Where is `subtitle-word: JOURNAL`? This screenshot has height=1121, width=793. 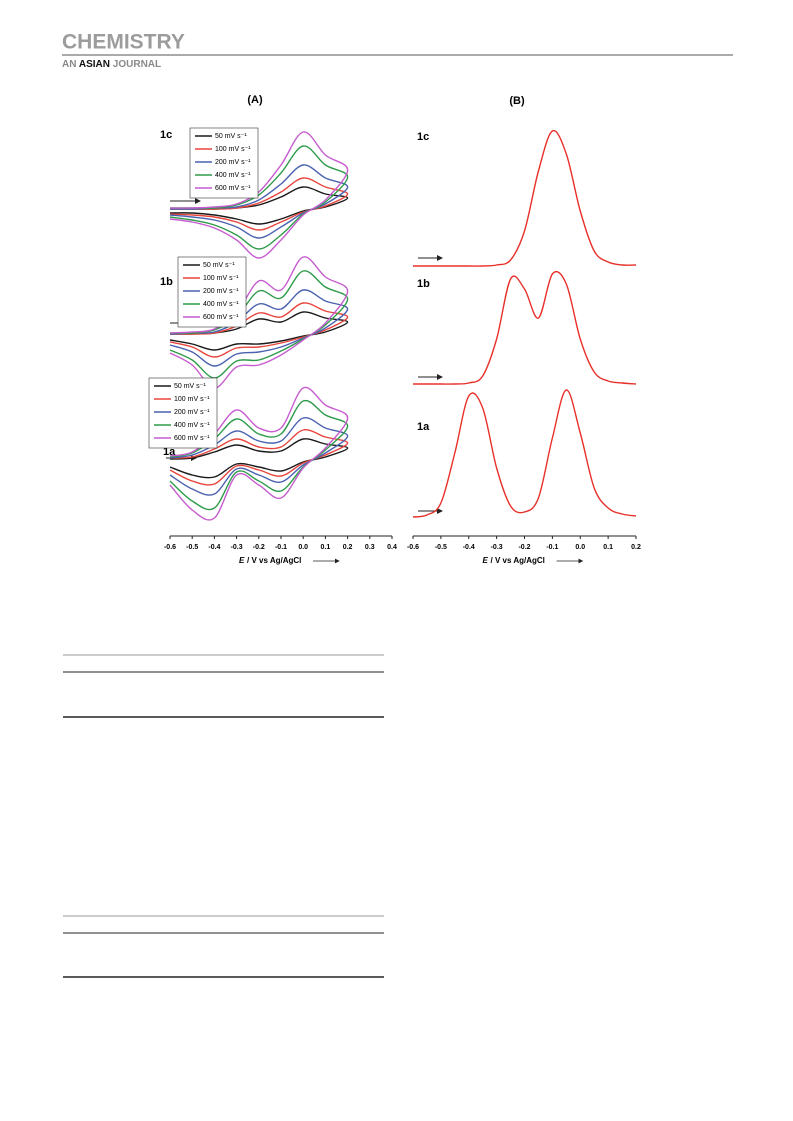
subtitle-word: JOURNAL is located at coordinates (137, 64).